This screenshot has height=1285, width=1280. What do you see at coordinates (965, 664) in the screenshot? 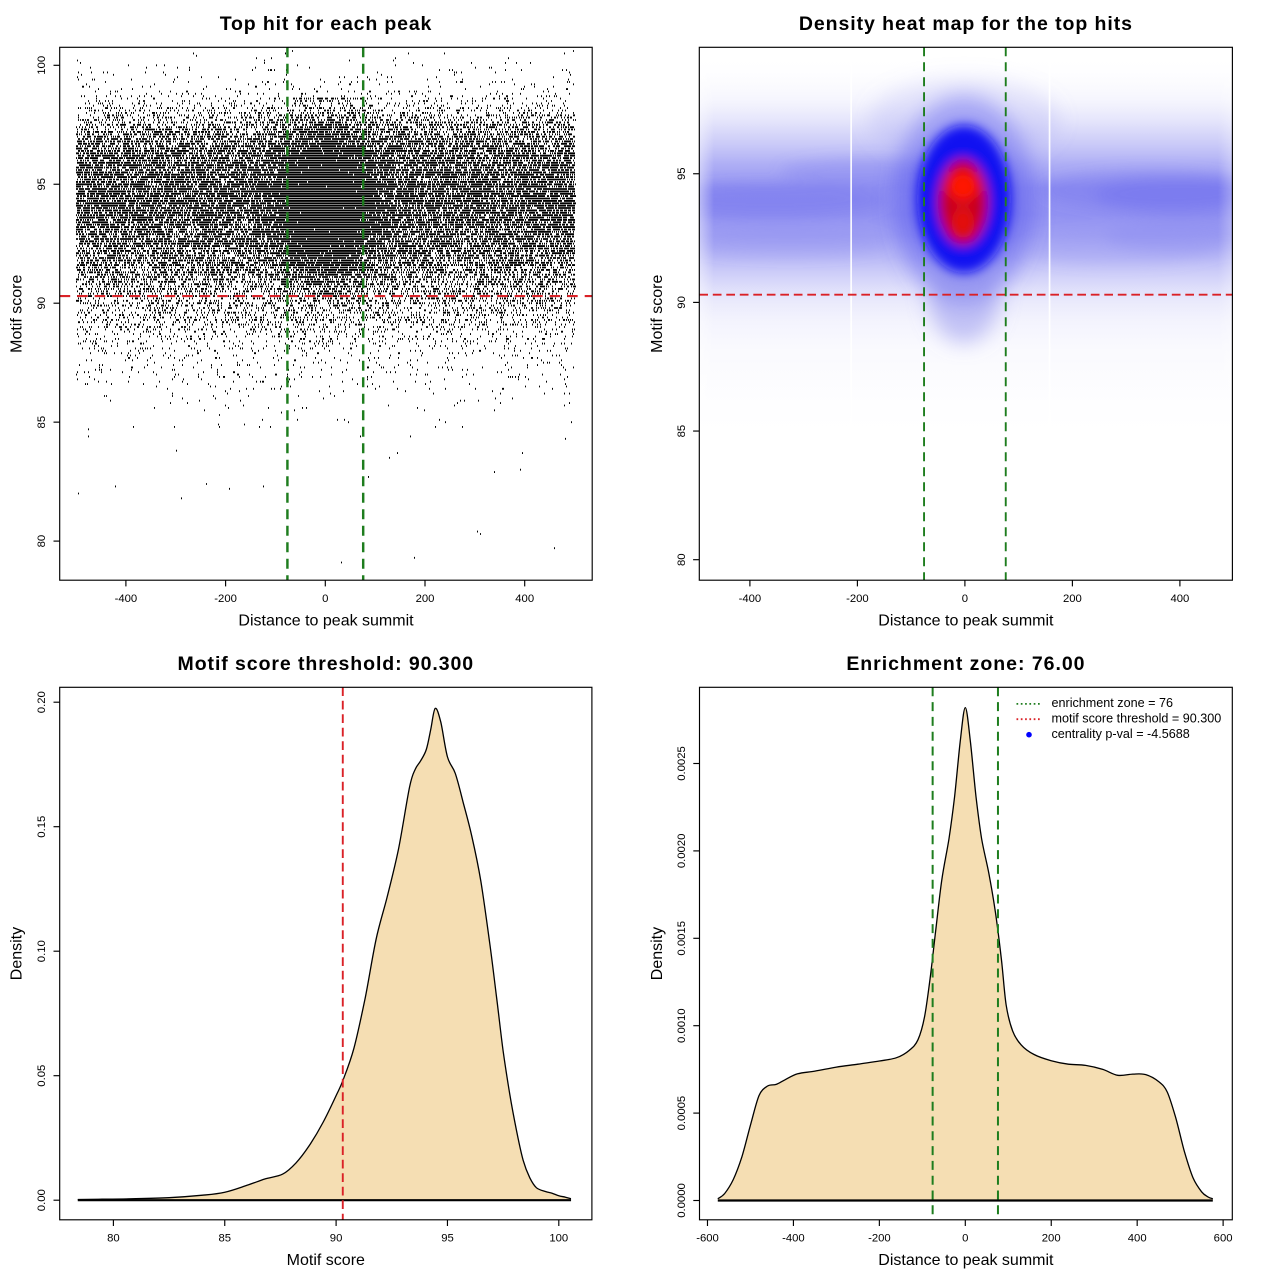
I see `svg-text: Enrichment zone: 76.00` at bounding box center [965, 664].